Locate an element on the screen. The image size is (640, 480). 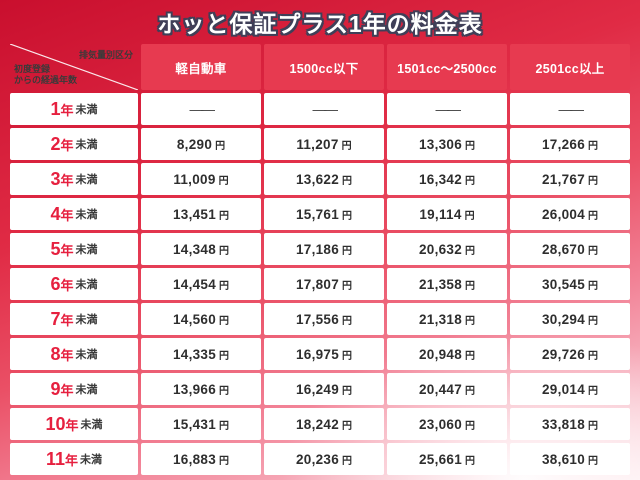
price-value: 16,342 is located at coordinates (440, 179).